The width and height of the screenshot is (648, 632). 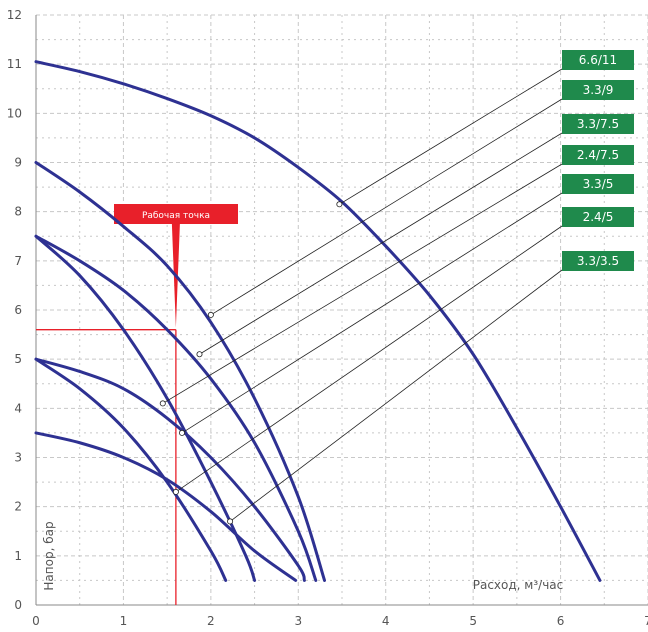 I want to click on y-axis-title: Напор, бар, so click(x=49, y=555).